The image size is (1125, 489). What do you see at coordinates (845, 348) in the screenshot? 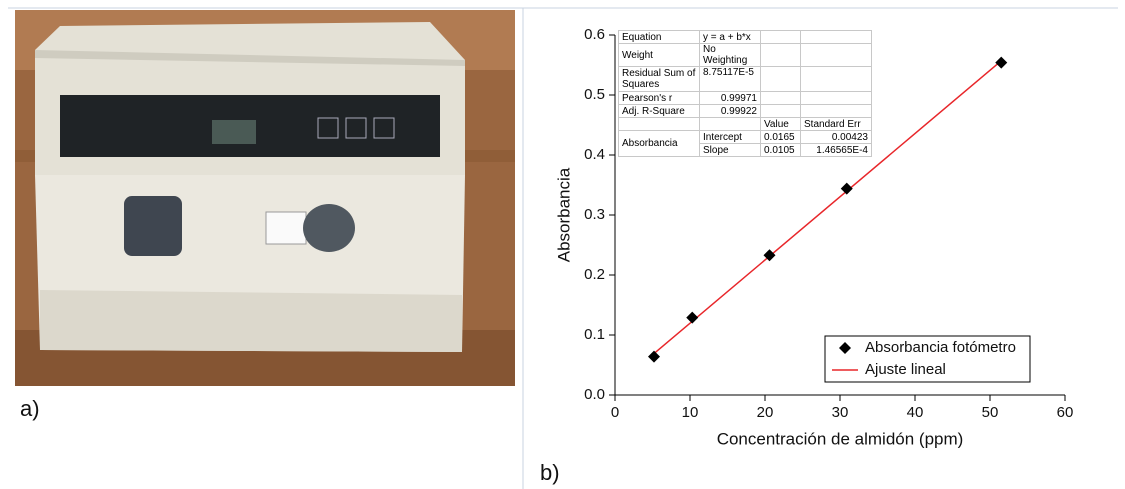
I see `legend-marker` at bounding box center [845, 348].